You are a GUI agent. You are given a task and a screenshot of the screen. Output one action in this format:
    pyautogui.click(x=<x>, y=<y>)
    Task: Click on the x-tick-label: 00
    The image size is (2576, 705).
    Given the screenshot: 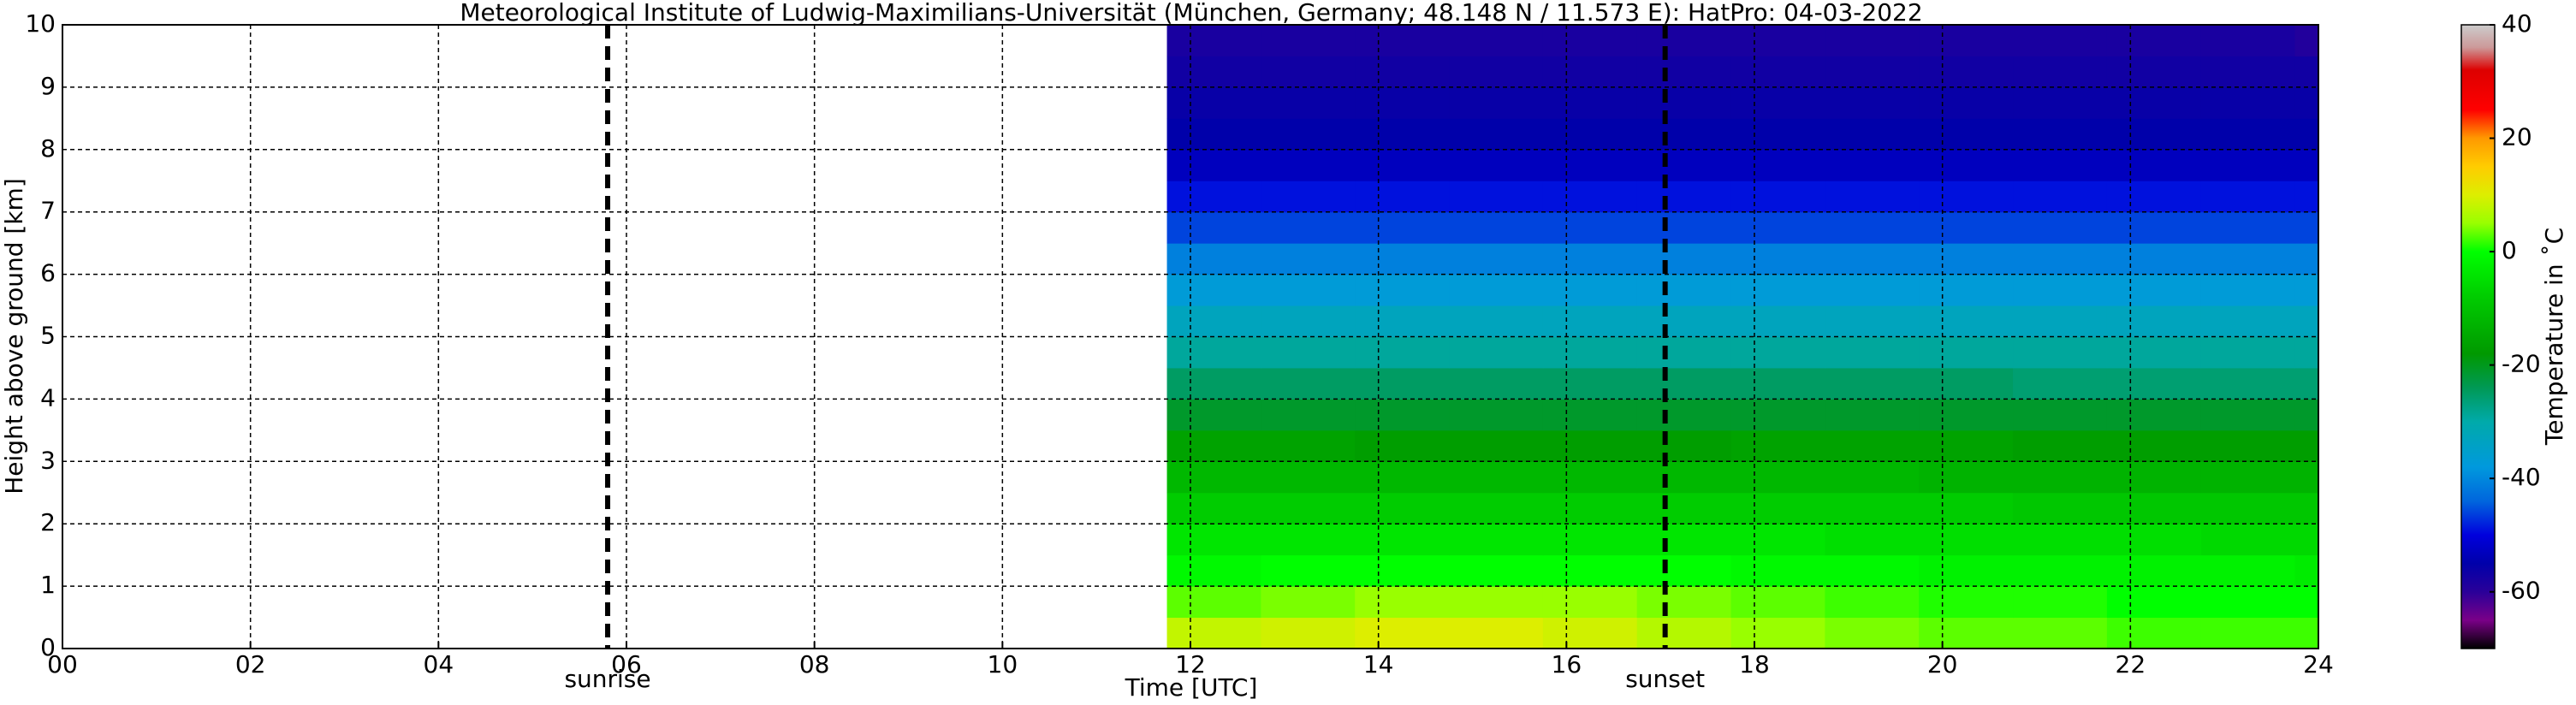 What is the action you would take?
    pyautogui.click(x=62, y=664)
    